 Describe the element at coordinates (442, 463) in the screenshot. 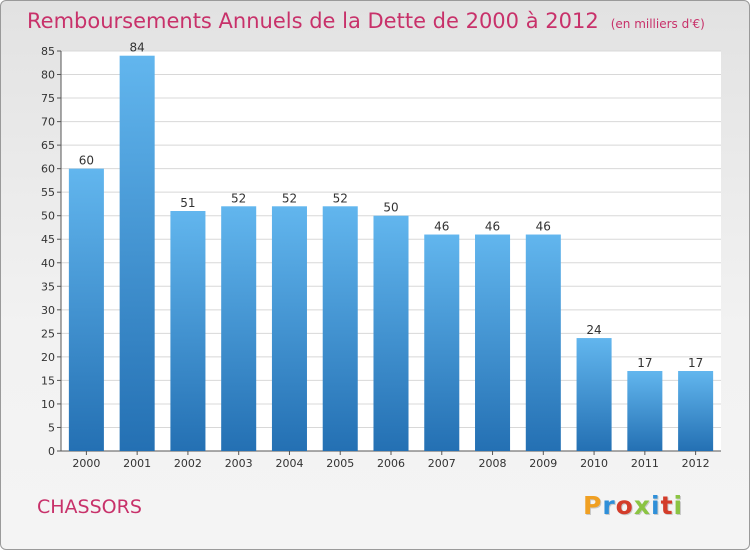

I see `x-tick-label: 2007` at that location.